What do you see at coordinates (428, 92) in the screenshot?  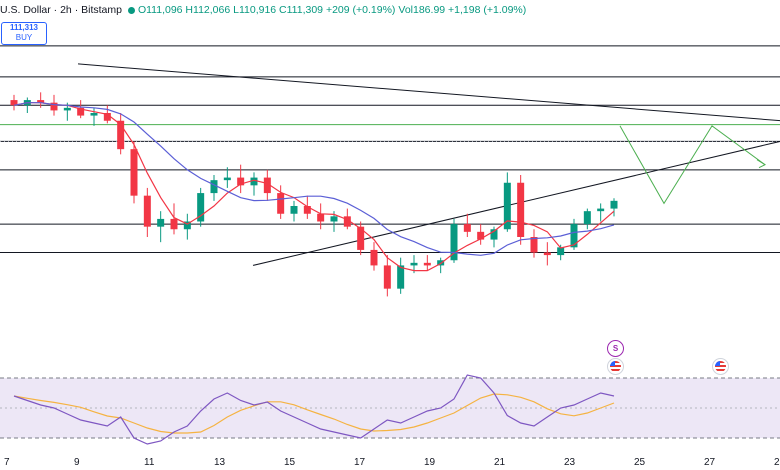 I see `triangle-upper-line` at bounding box center [428, 92].